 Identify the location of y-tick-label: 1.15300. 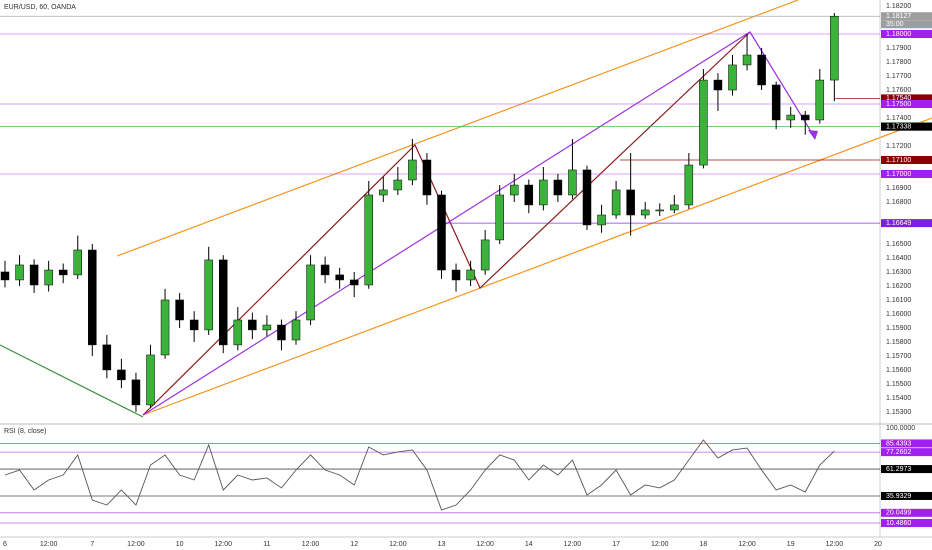
(898, 412).